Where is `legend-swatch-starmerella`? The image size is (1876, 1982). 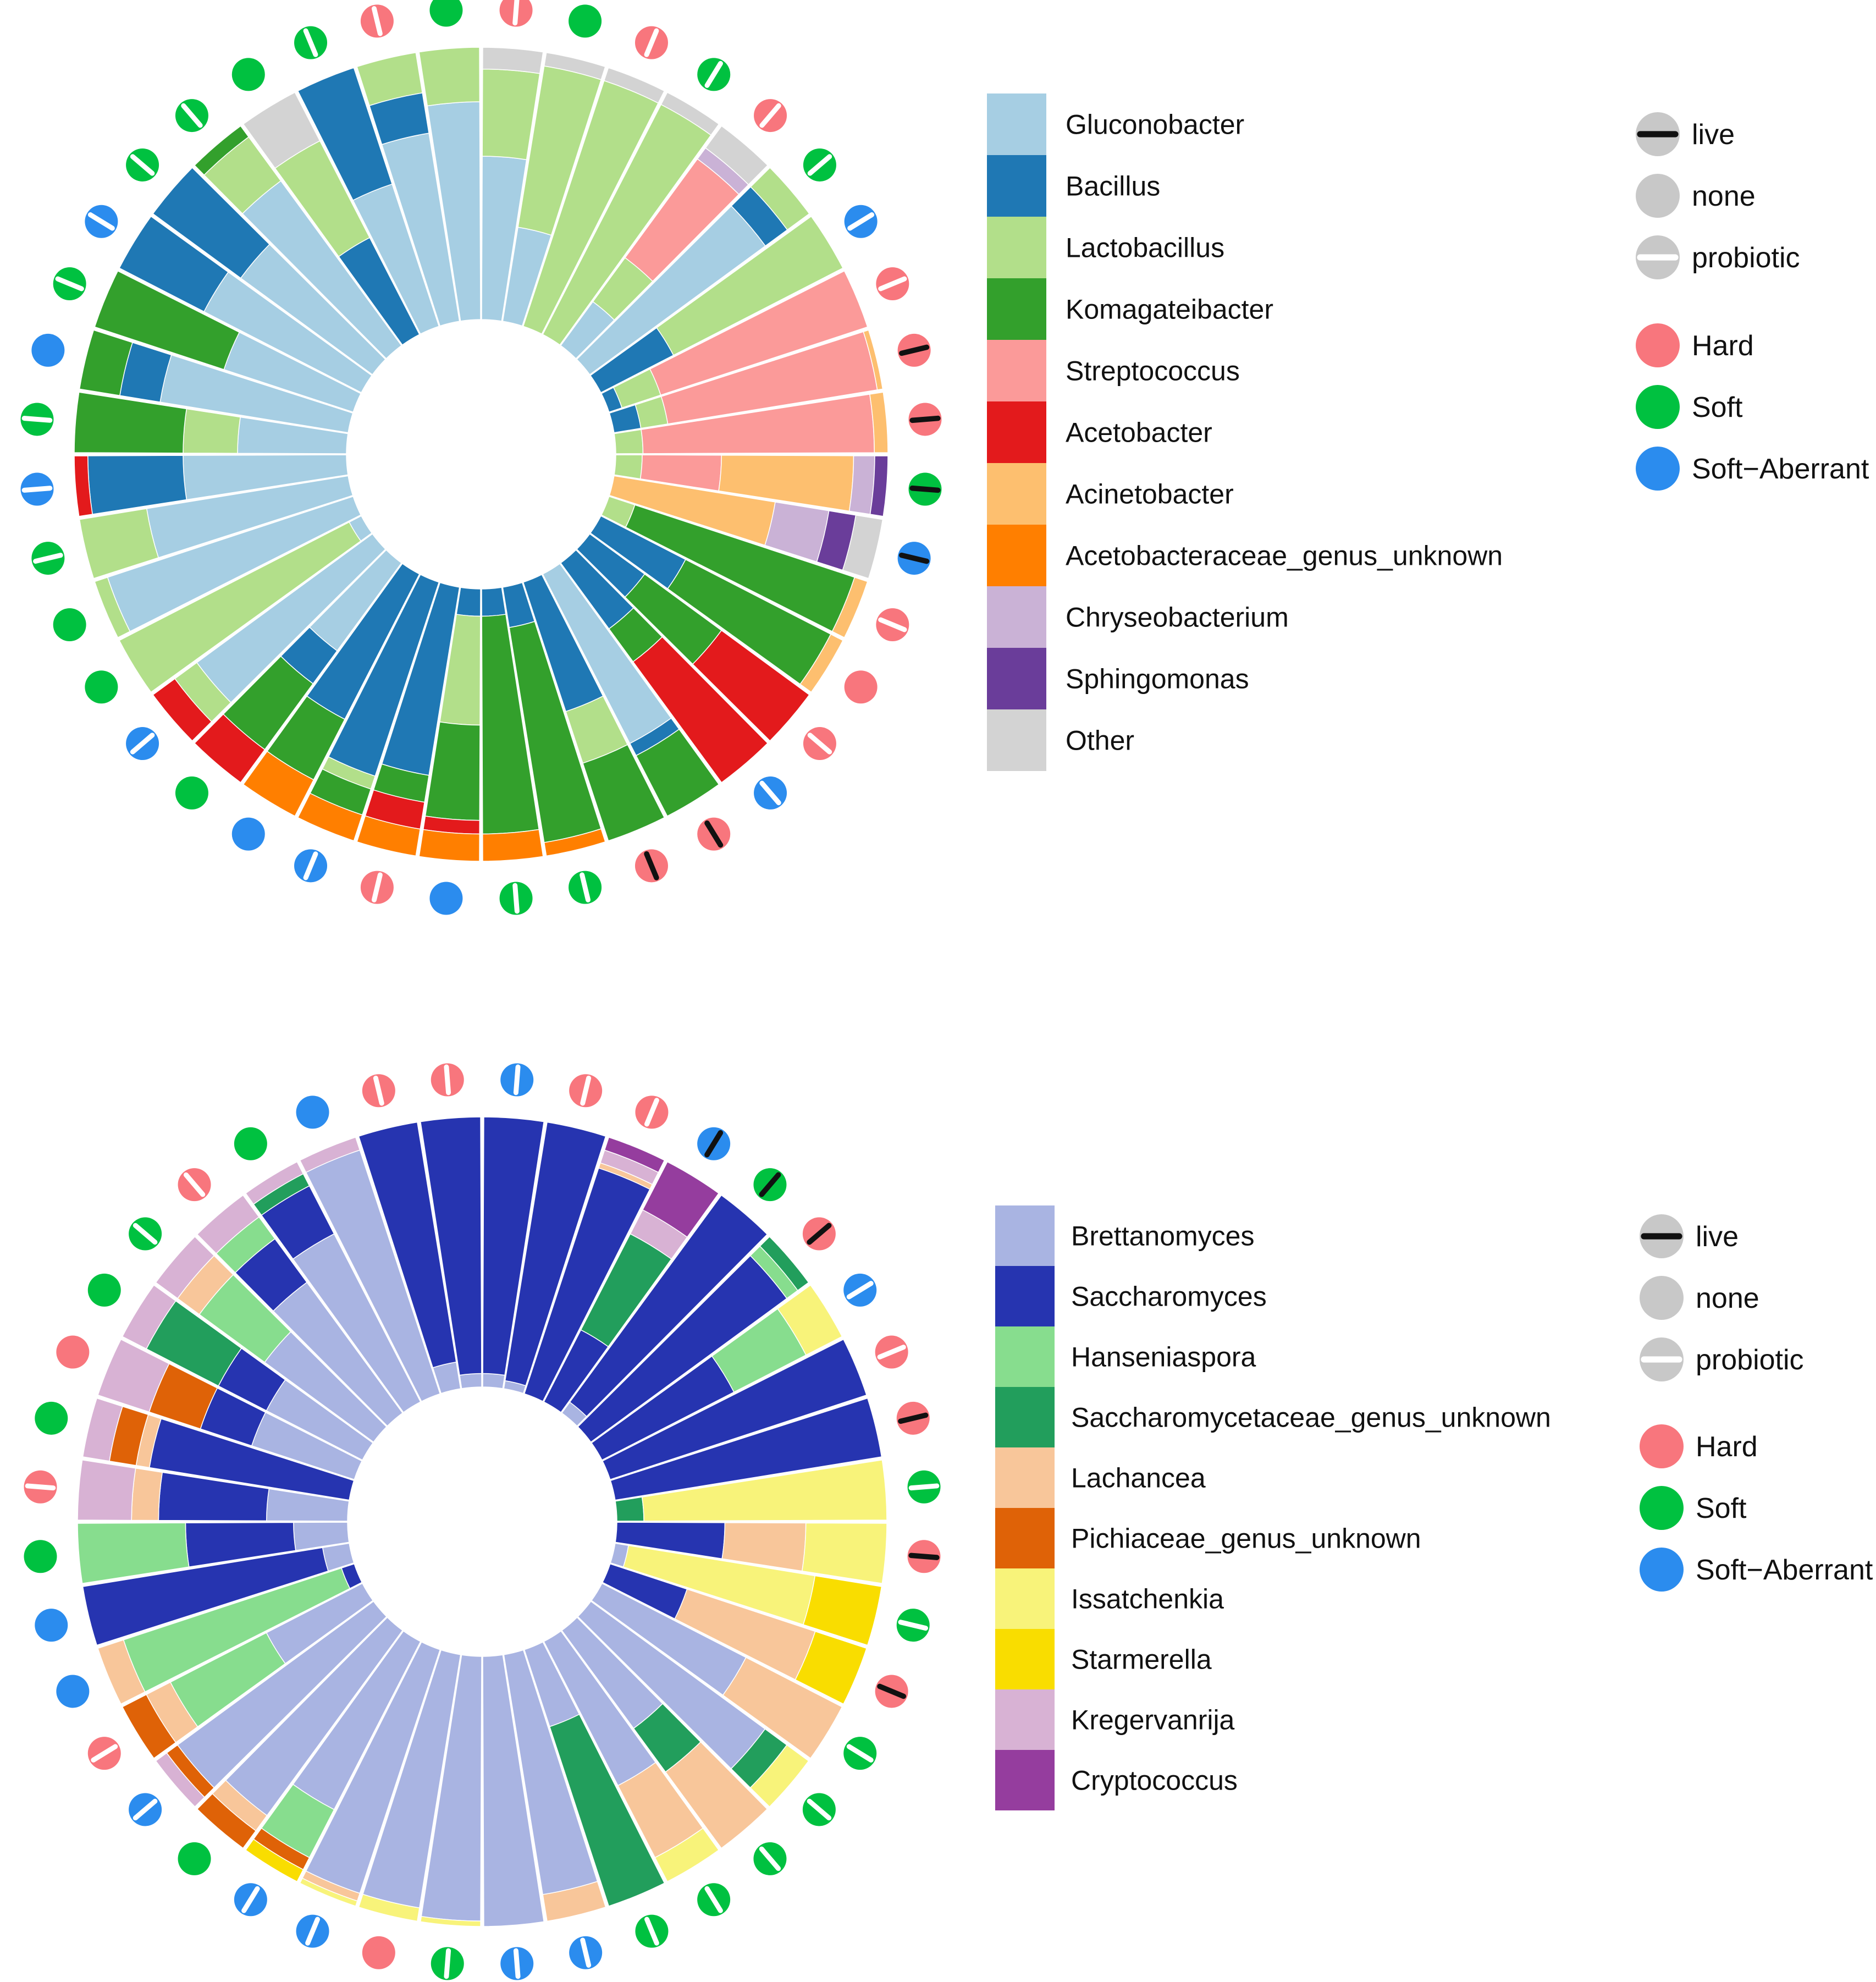 legend-swatch-starmerella is located at coordinates (1025, 1659).